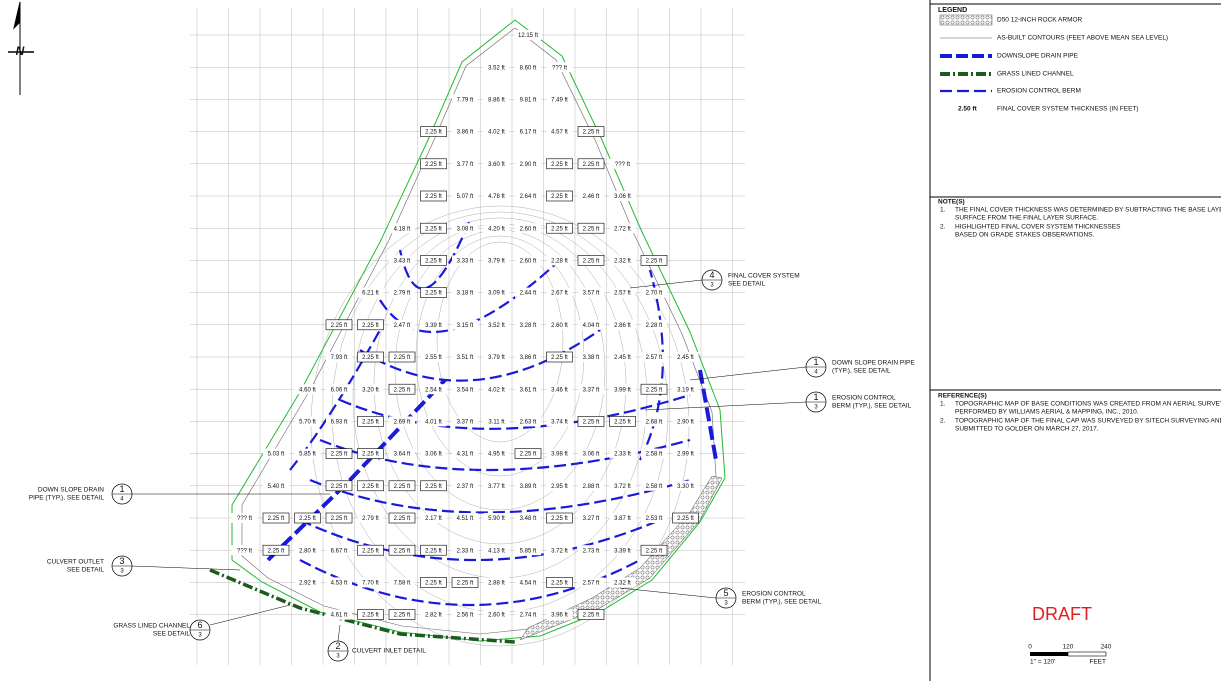  Describe the element at coordinates (402, 583) in the screenshot. I see `thickness-label: 7.58 ft` at that location.